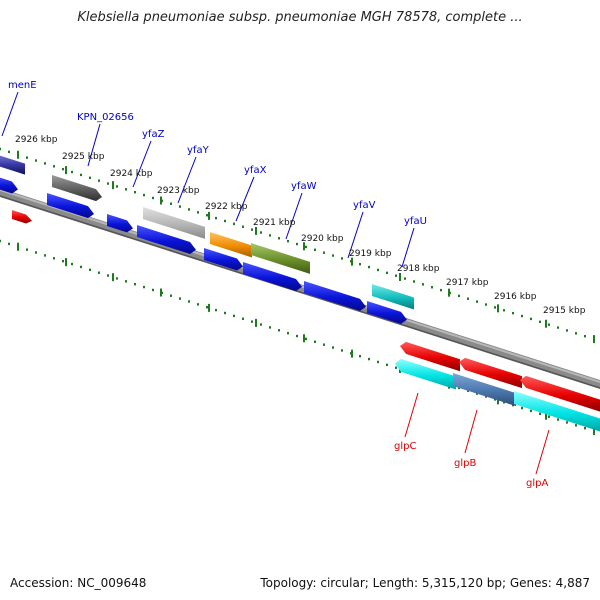 This screenshot has height=600, width=600. Describe the element at coordinates (515, 297) in the screenshot. I see `scale-label: 2916 kbp` at that location.